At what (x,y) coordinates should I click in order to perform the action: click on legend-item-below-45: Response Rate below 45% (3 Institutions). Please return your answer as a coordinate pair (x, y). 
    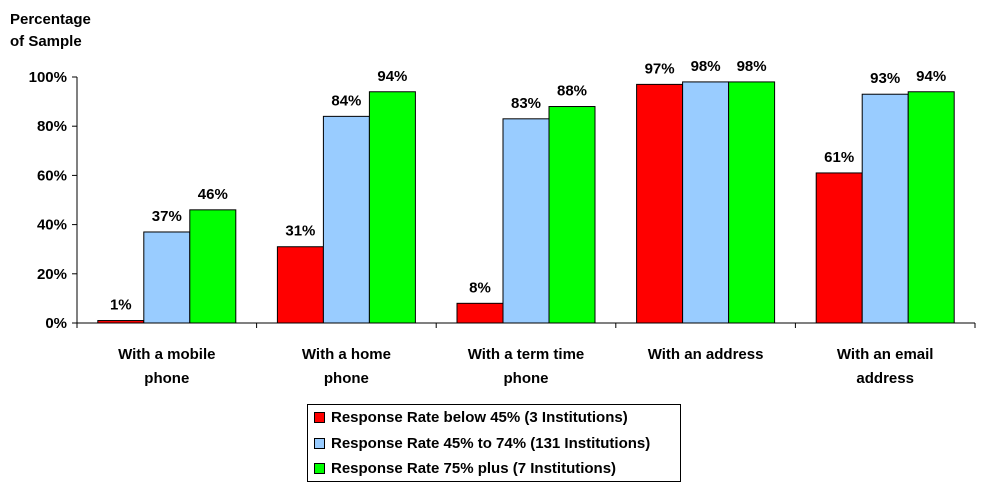
    Looking at the image, I should click on (471, 417).